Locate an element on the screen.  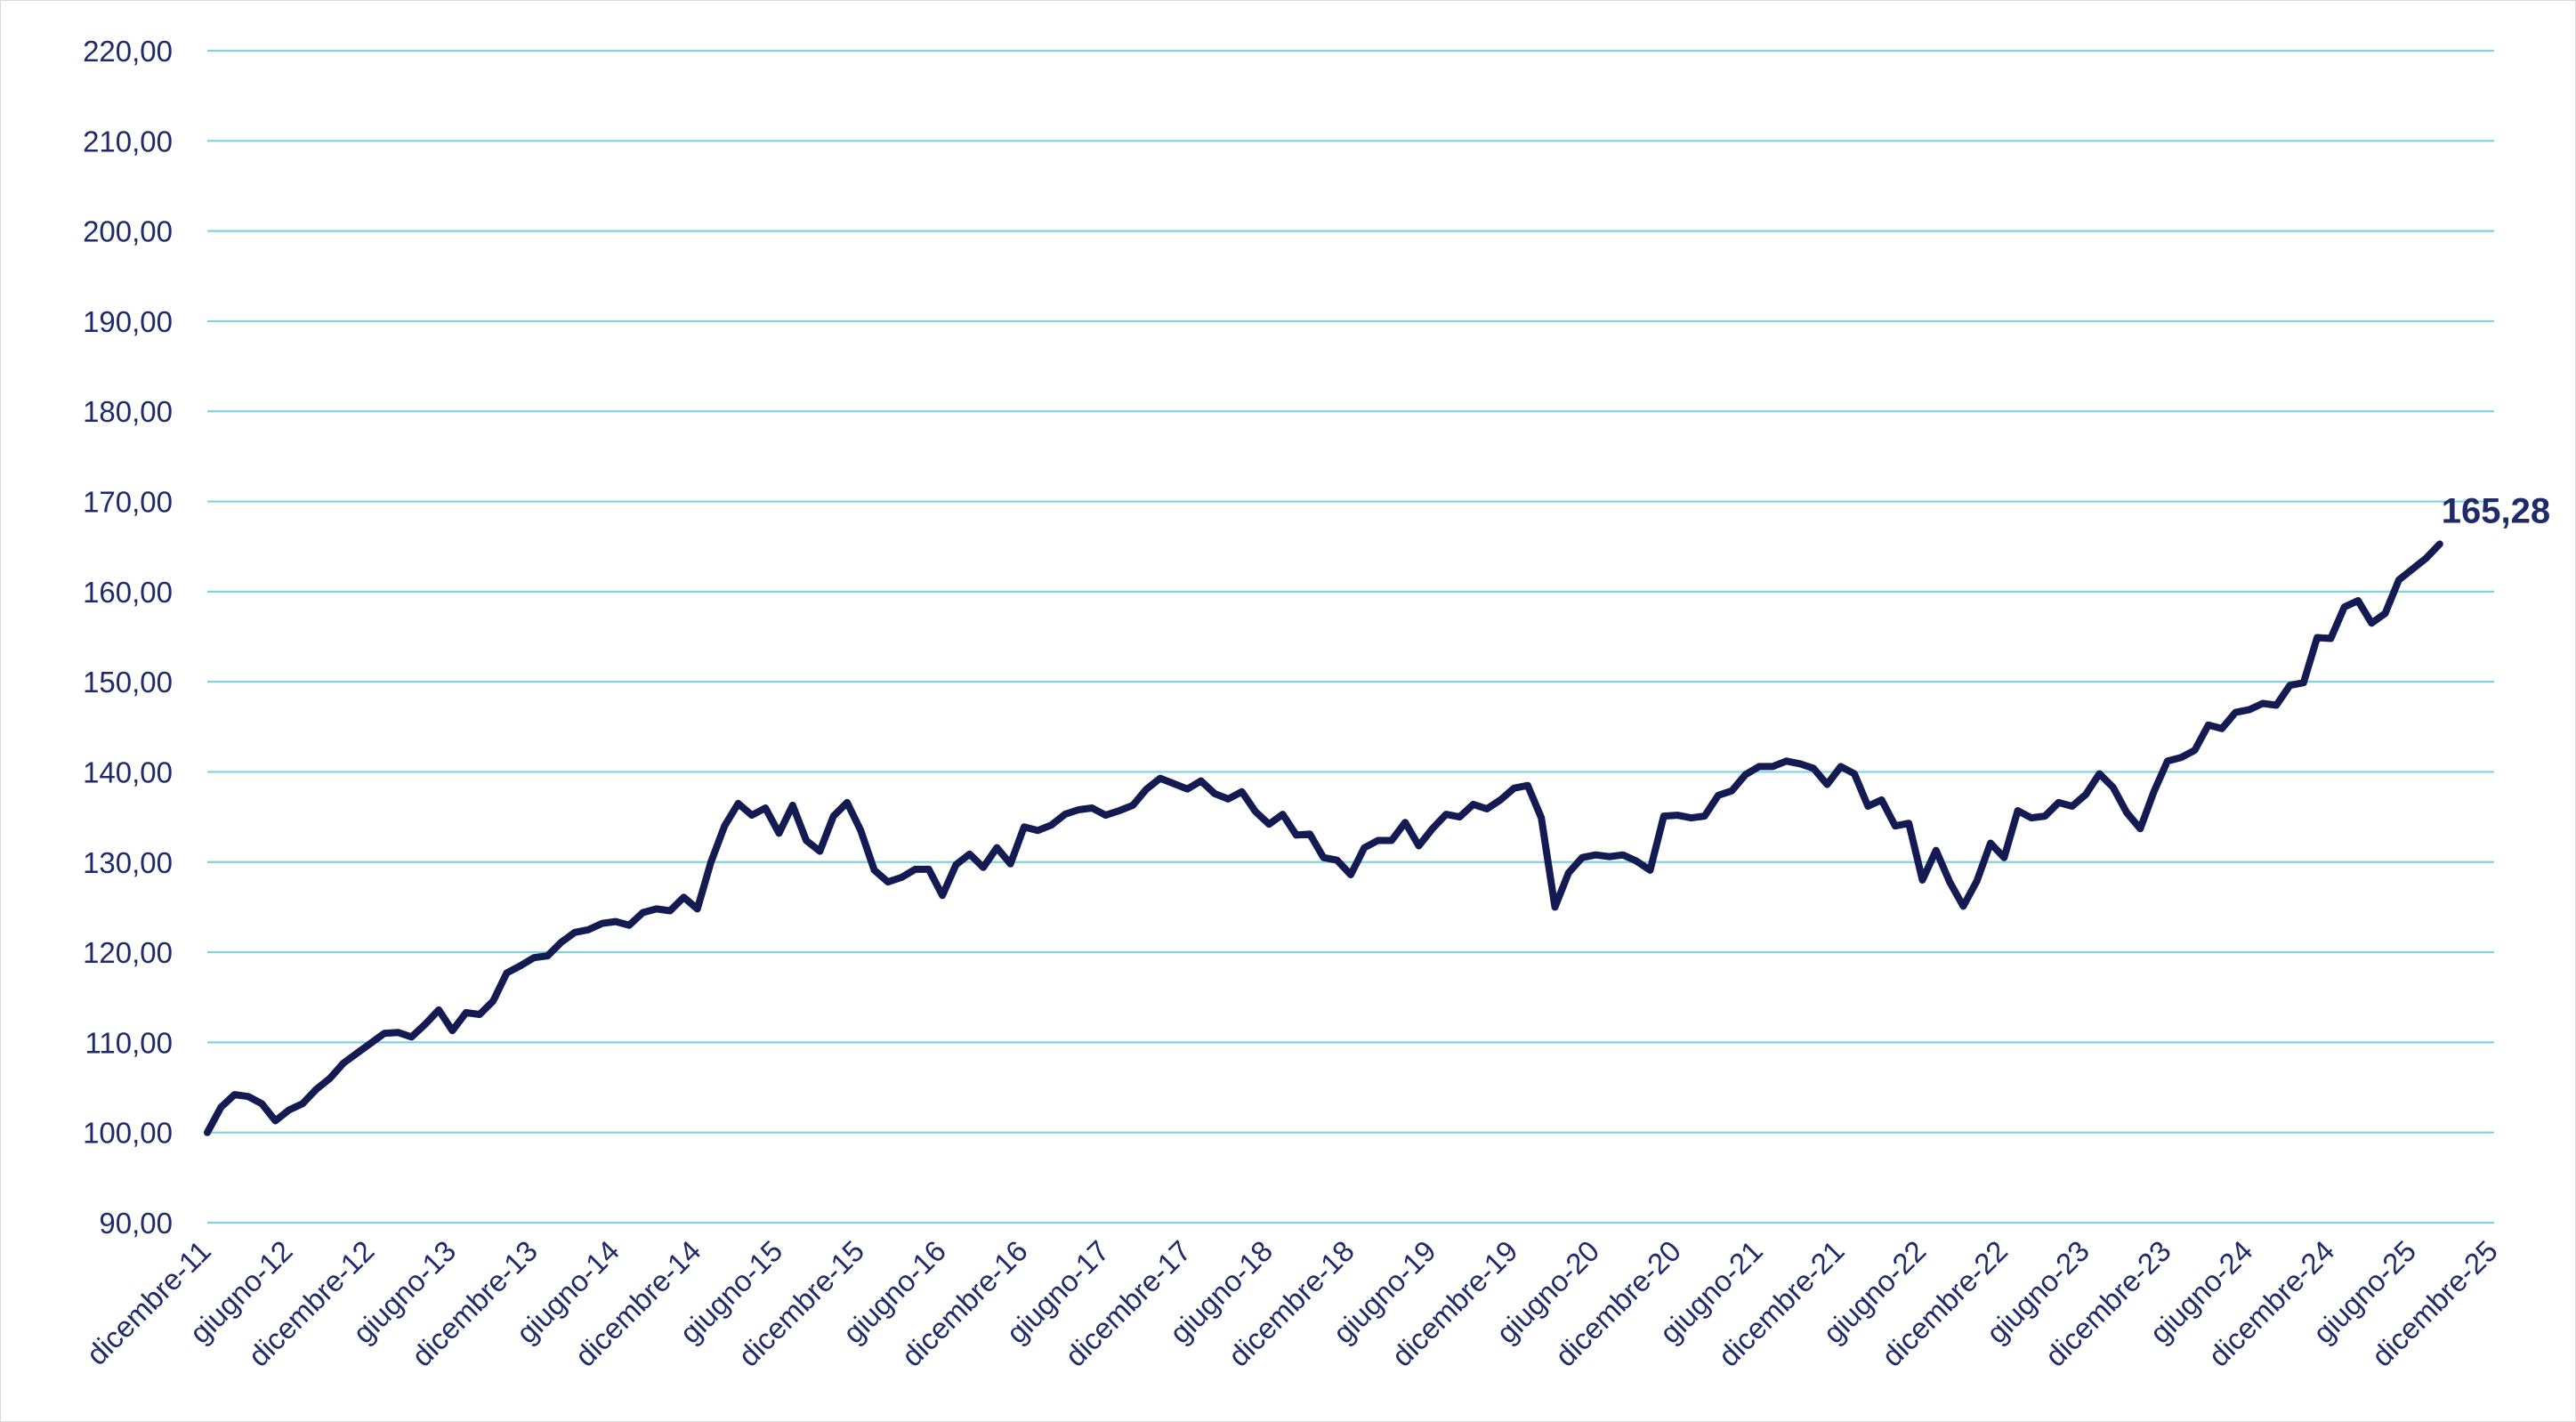
y-tick-label: 130,00 is located at coordinates (128, 862).